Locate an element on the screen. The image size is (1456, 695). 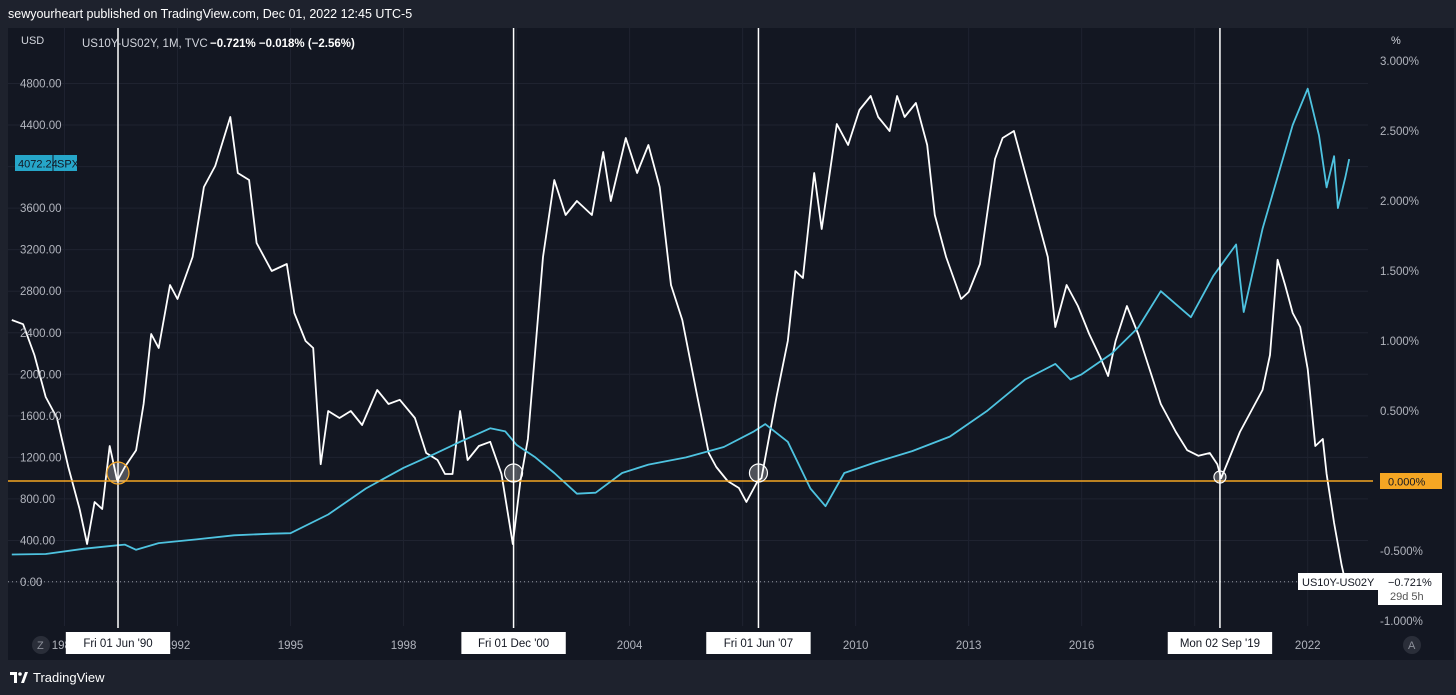
vertical-marker-label: Fri 01 Dec '00 is located at coordinates (513, 644).